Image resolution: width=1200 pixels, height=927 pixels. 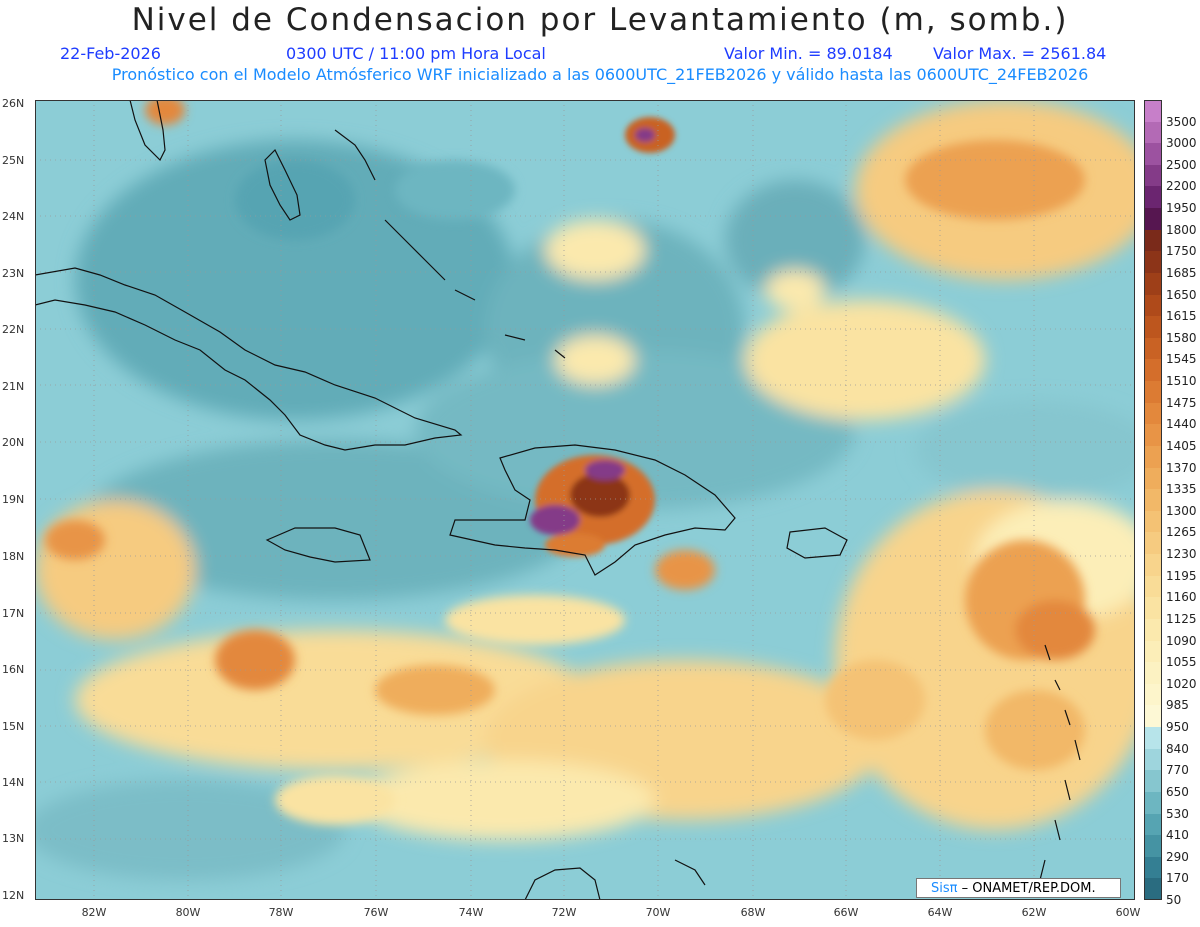 What do you see at coordinates (1174, 900) in the screenshot?
I see `colorbar-label: 50` at bounding box center [1174, 900].